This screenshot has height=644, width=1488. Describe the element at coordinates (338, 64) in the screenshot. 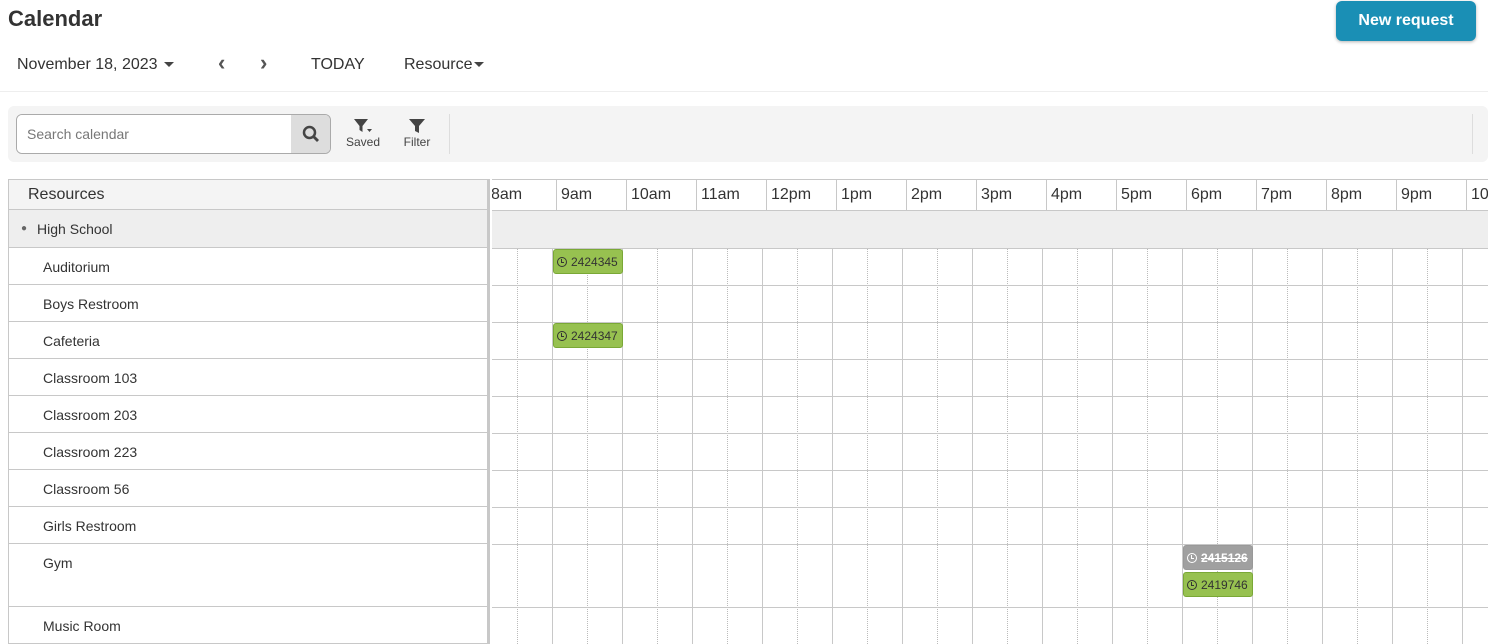

I see `today-button: TODAY` at that location.